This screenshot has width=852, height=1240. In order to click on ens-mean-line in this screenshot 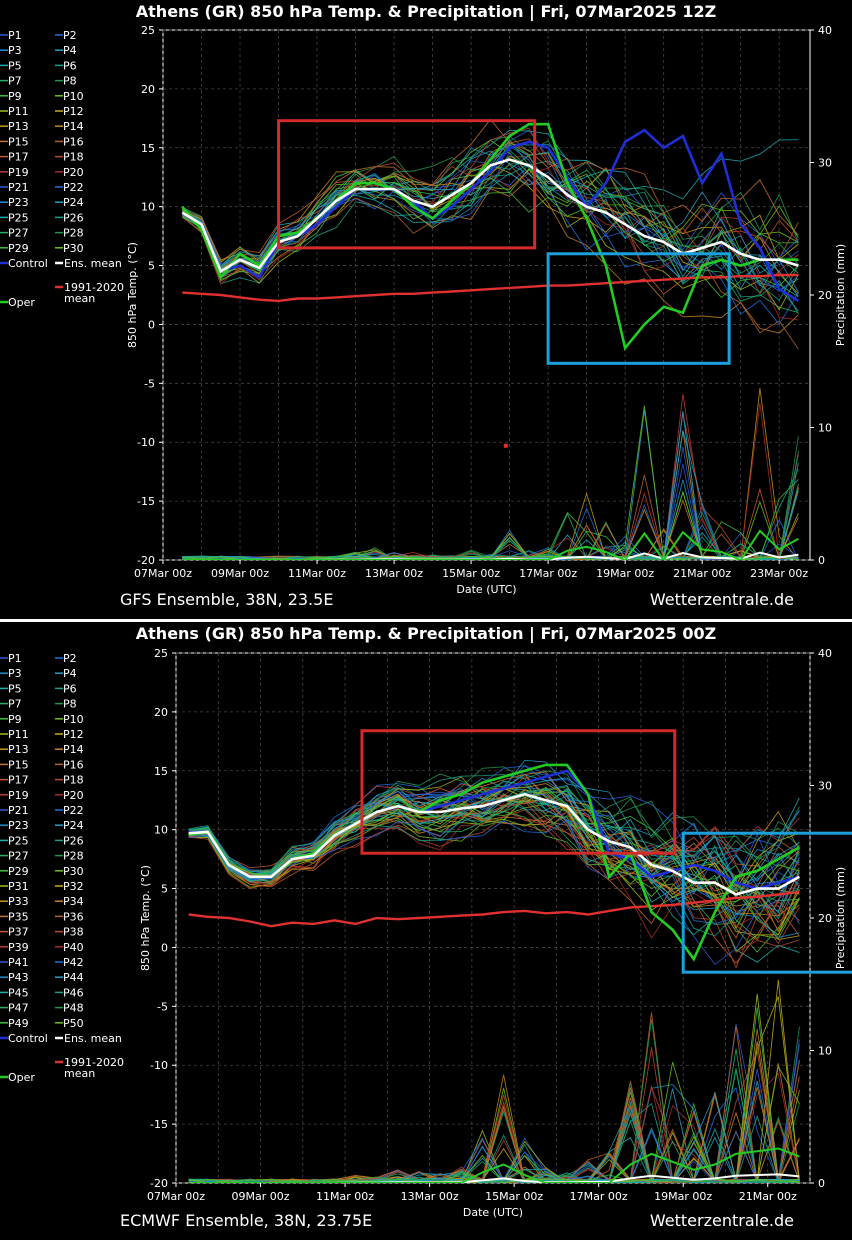, I will do `click(494, 844)`.